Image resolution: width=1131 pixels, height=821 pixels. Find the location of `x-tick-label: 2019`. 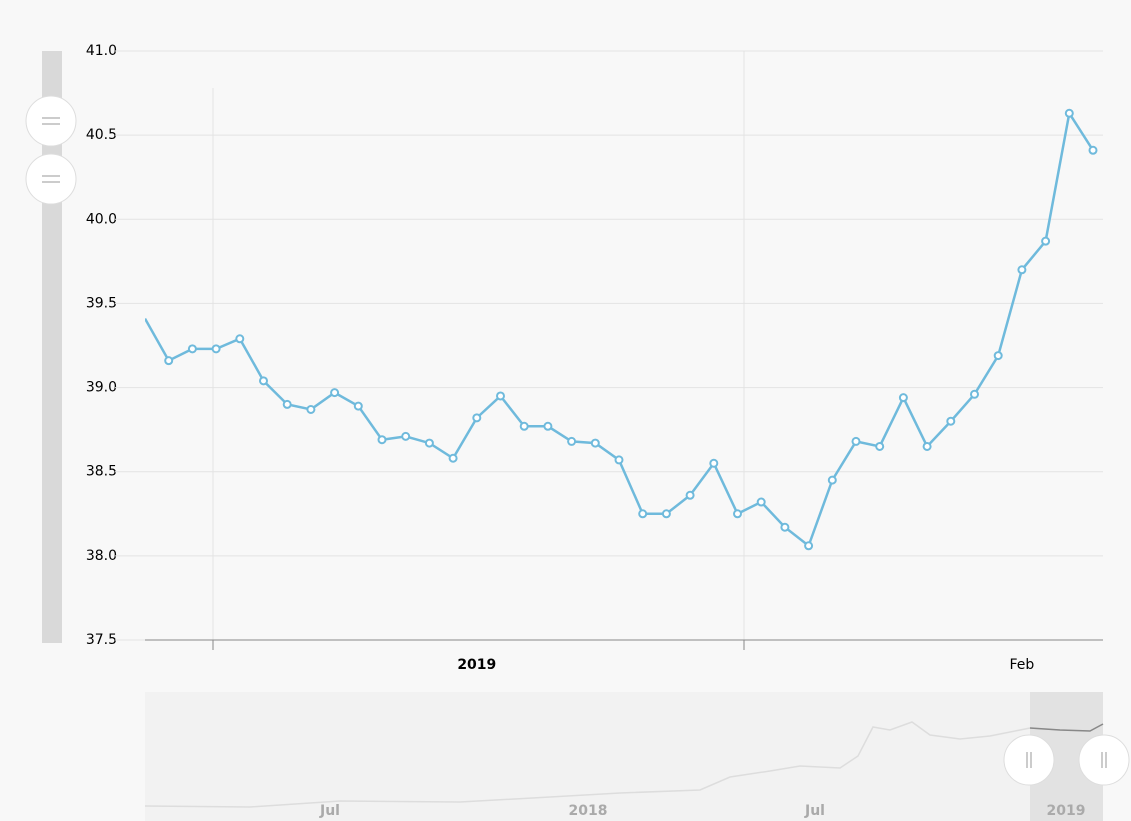

x-tick-label: 2019 is located at coordinates (476, 665).